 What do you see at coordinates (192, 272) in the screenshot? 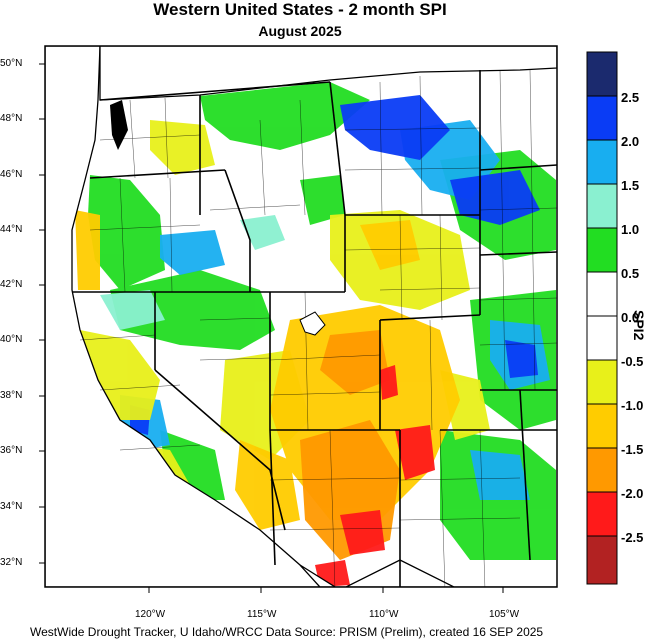
I see `wet-pale-regions` at bounding box center [192, 272].